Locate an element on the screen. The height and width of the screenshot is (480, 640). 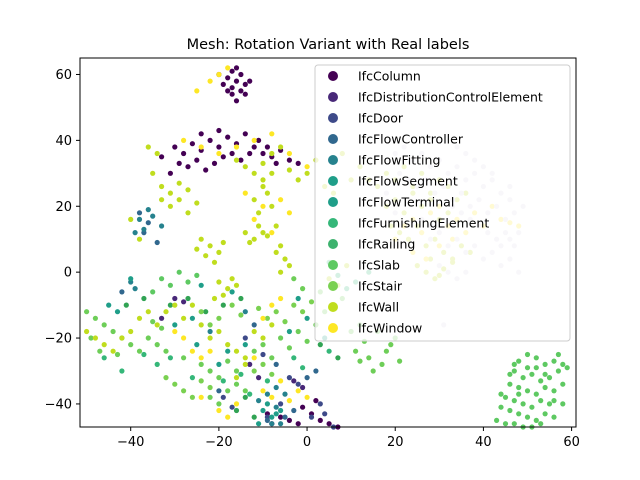
x-tick-label: 20 is located at coordinates (395, 442).